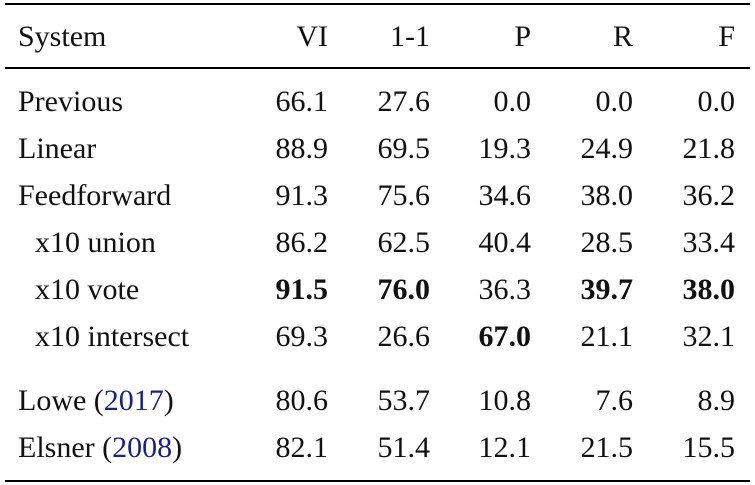 The height and width of the screenshot is (485, 755). I want to click on system-name: Lowe (, so click(61, 400).